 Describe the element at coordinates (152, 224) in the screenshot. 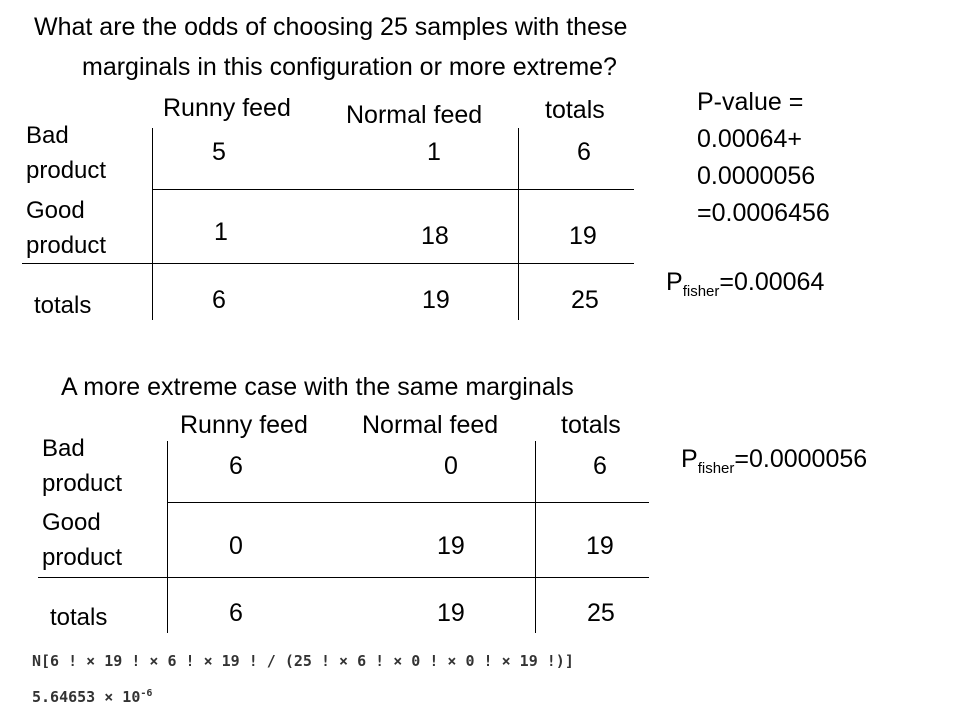

I see `table-1-divider-left` at that location.